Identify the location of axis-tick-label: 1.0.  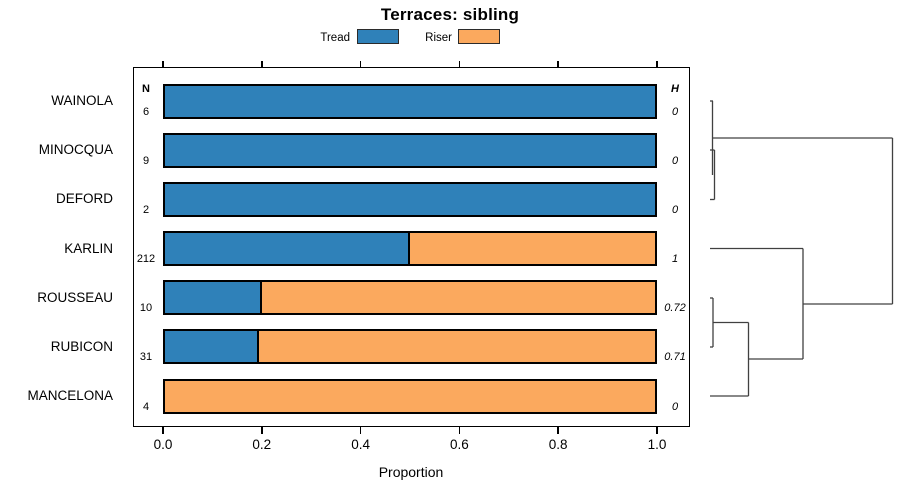
(657, 444).